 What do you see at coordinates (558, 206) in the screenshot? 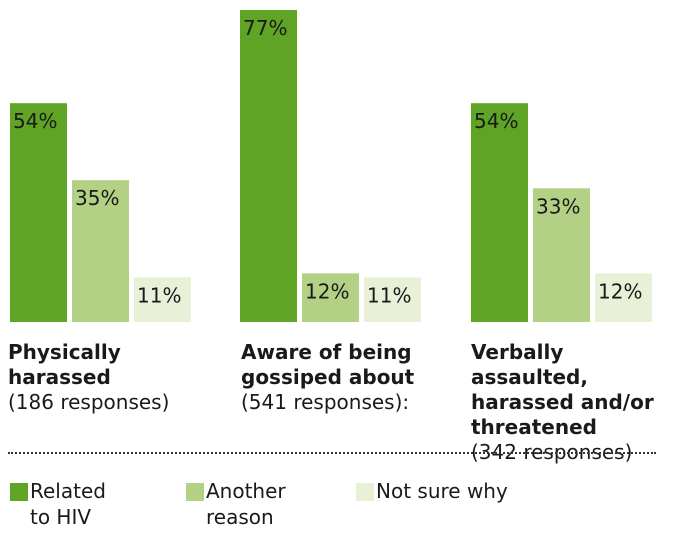
I see `bar-label-3-2: 33%` at bounding box center [558, 206].